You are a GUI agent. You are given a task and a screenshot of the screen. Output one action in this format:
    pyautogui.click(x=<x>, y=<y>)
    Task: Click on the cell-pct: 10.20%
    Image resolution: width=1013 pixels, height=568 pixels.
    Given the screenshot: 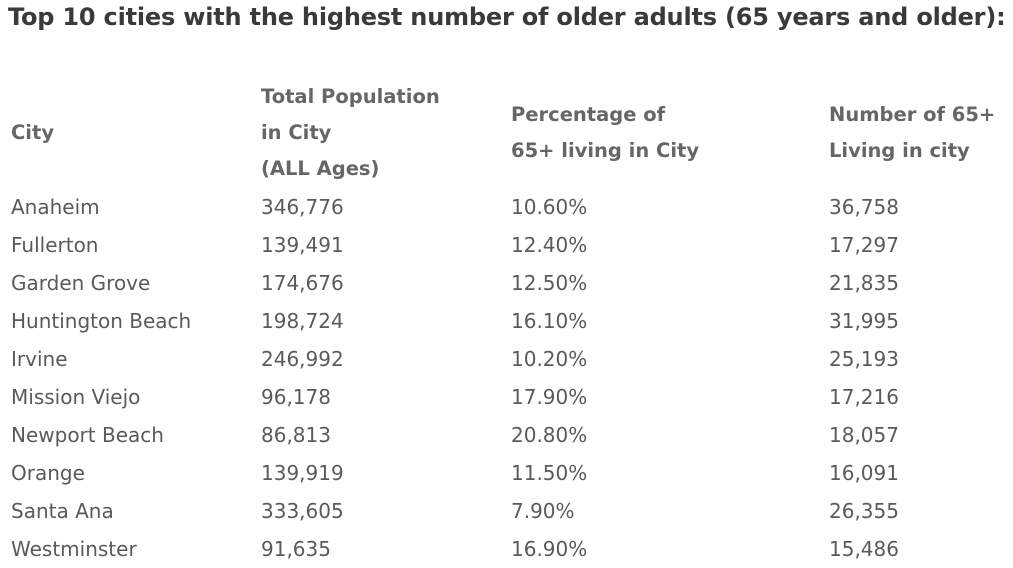 What is the action you would take?
    pyautogui.click(x=549, y=359)
    